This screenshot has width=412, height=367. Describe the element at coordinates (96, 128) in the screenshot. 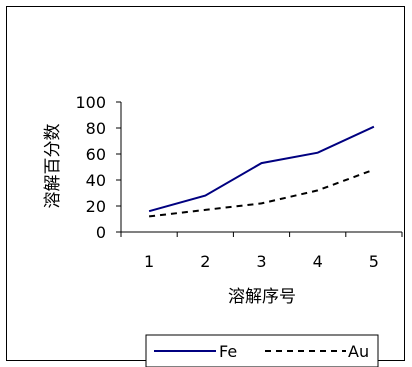

I see `y-tick-label: 80` at that location.